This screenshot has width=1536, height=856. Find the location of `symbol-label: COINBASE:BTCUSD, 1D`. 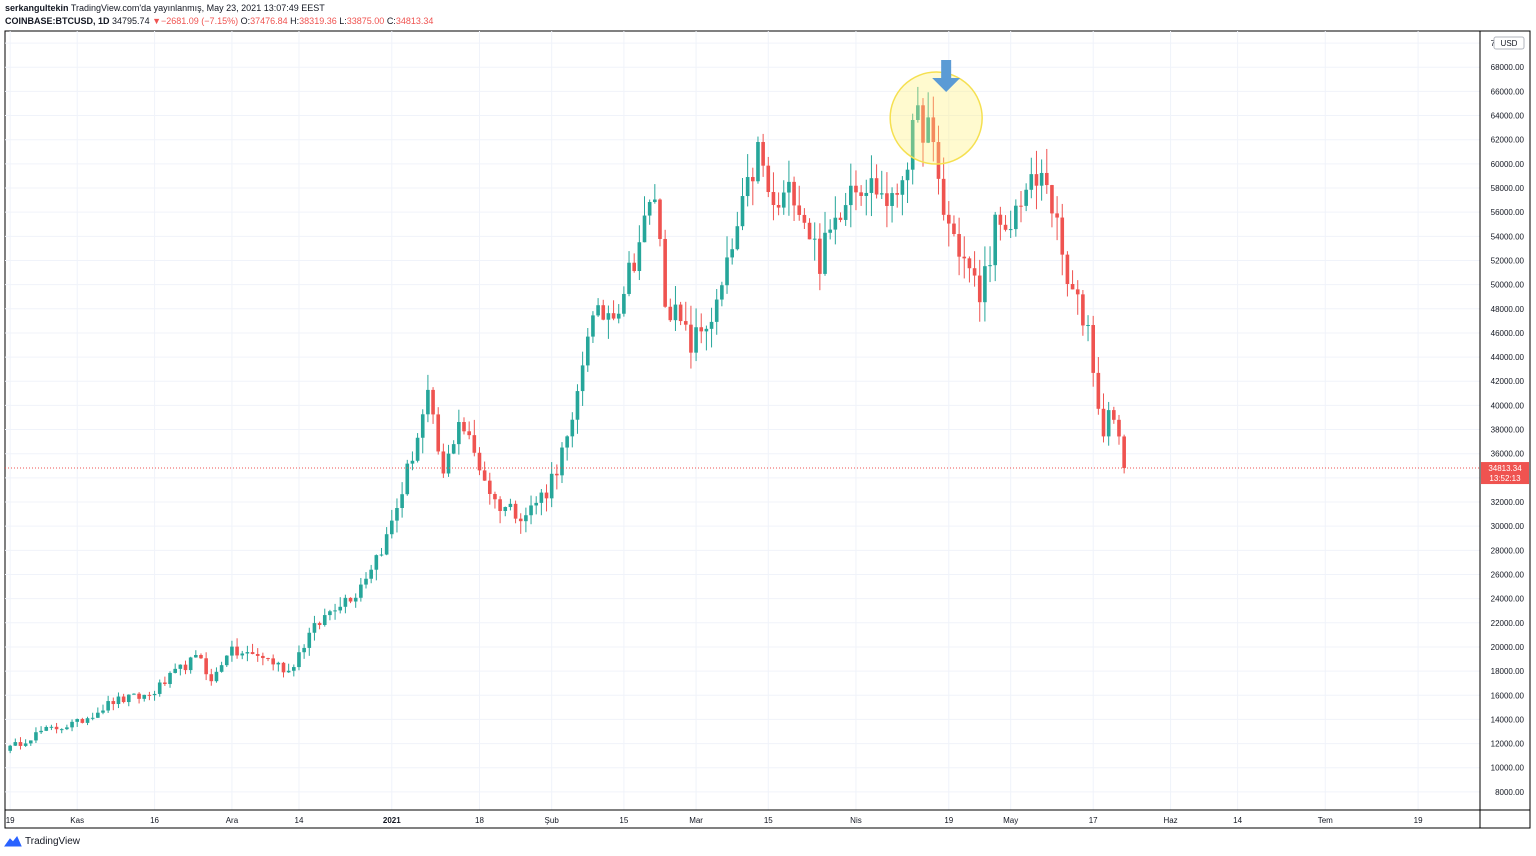

symbol-label: COINBASE:BTCUSD, 1D is located at coordinates (57, 21).